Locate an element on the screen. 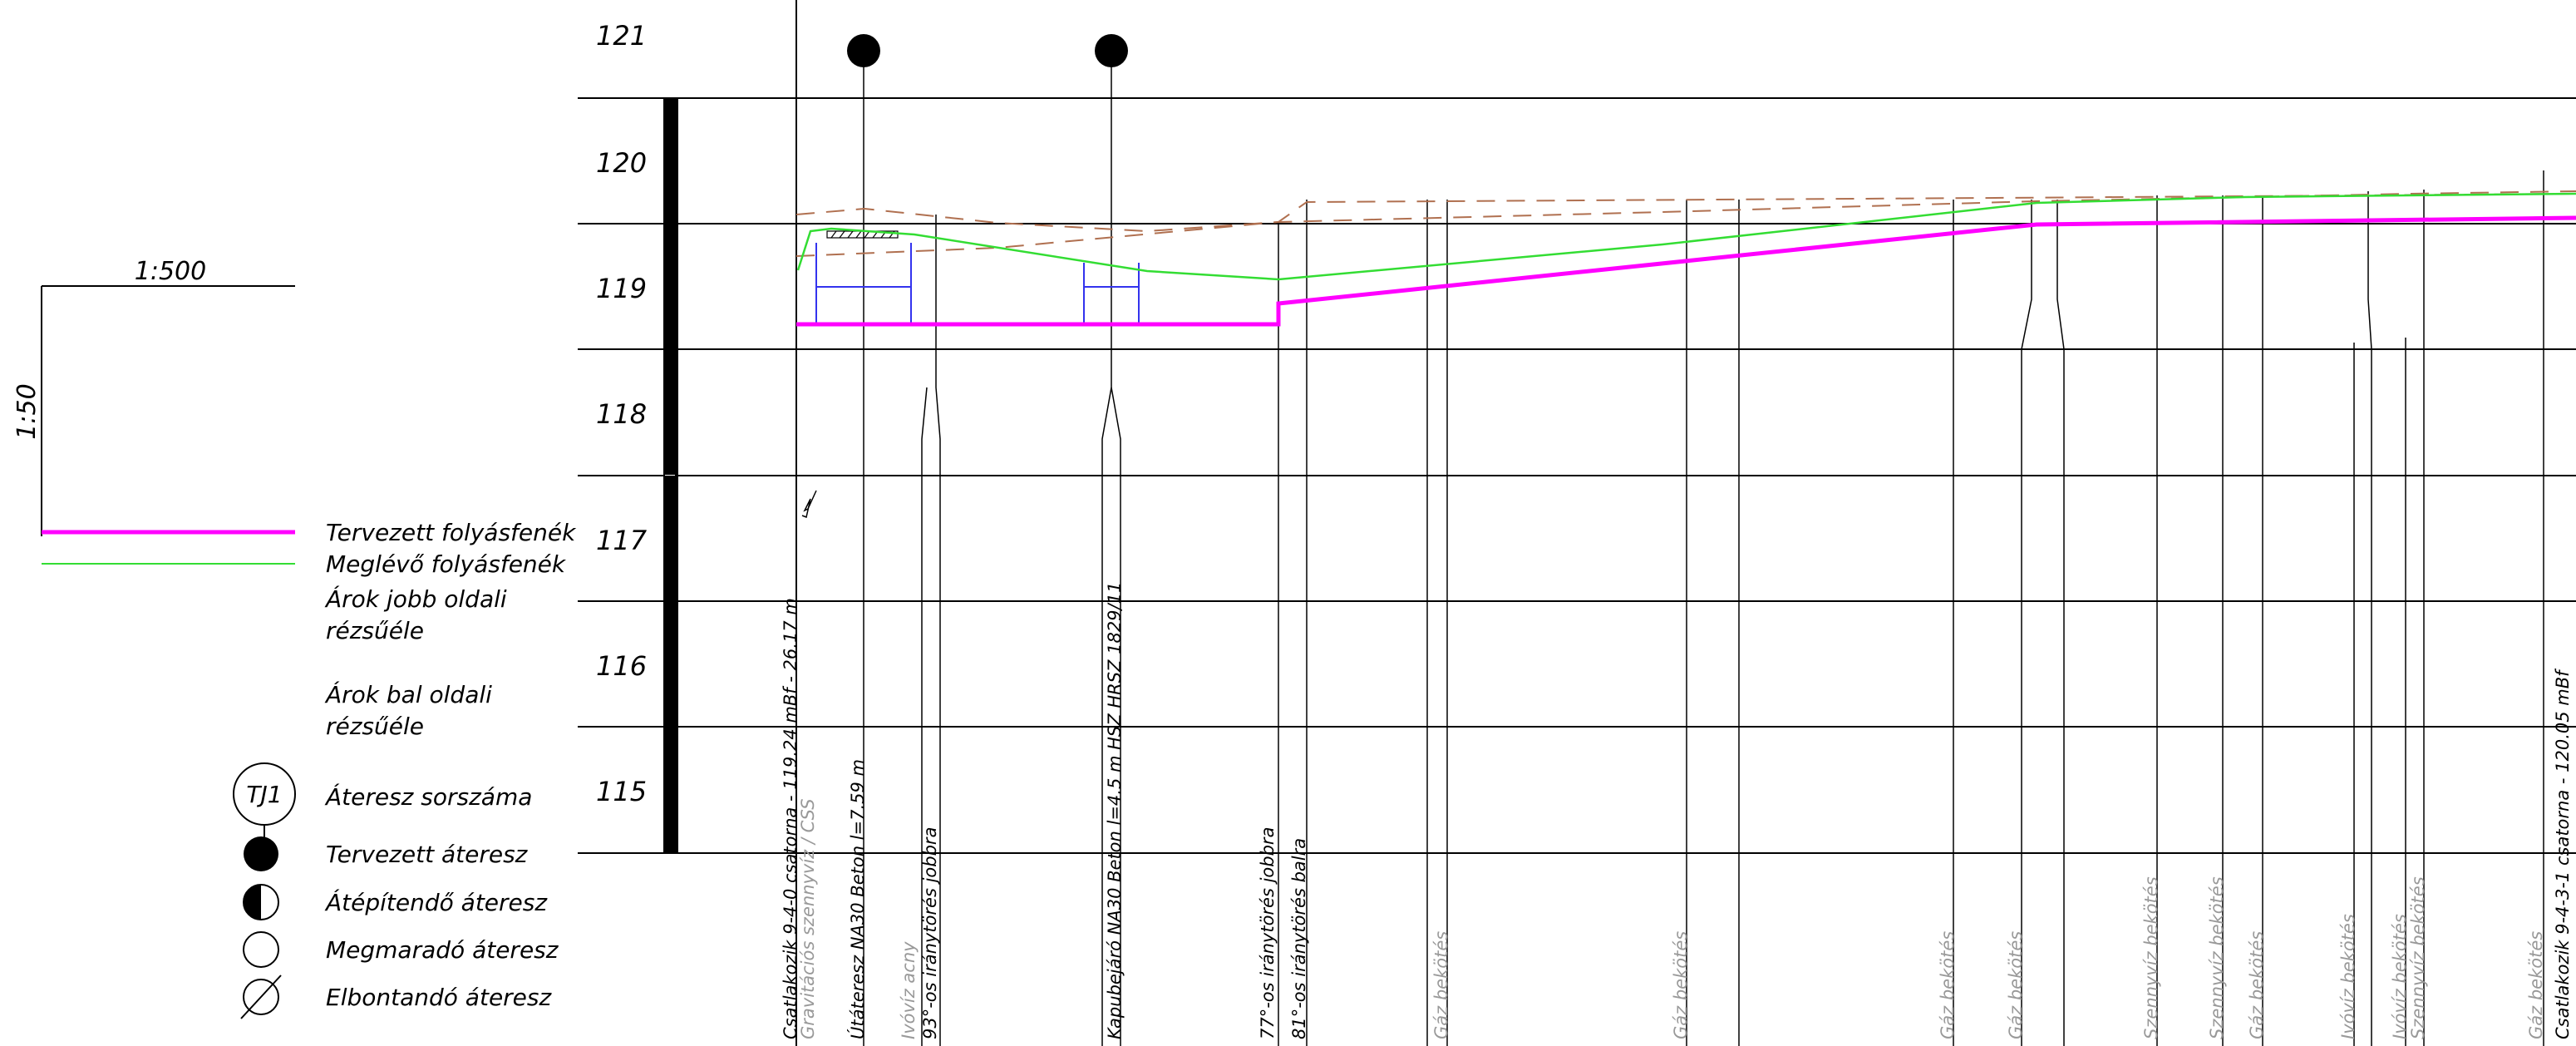 The image size is (2576, 1046). elevation-label: 121 is located at coordinates (621, 36).